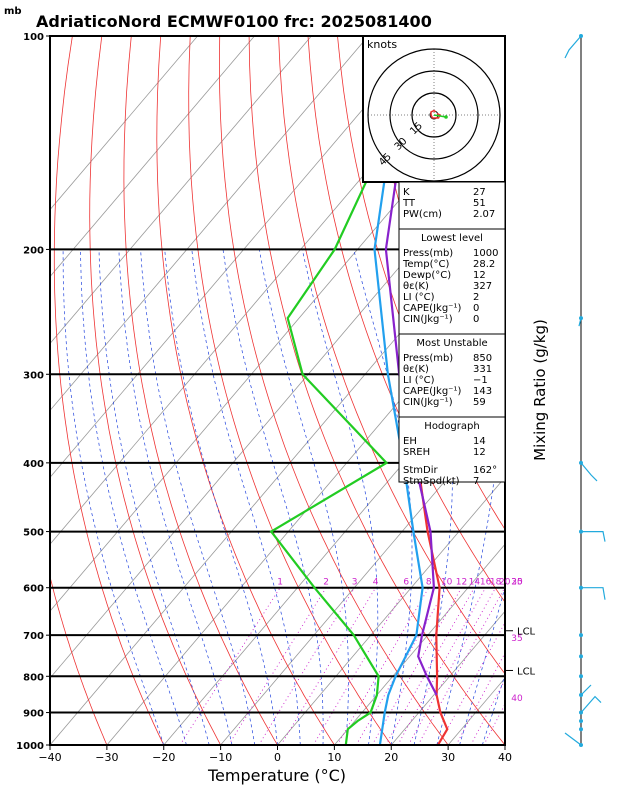  What do you see at coordinates (505, 757) in the screenshot?
I see `x-tick-label: 40` at bounding box center [505, 757].